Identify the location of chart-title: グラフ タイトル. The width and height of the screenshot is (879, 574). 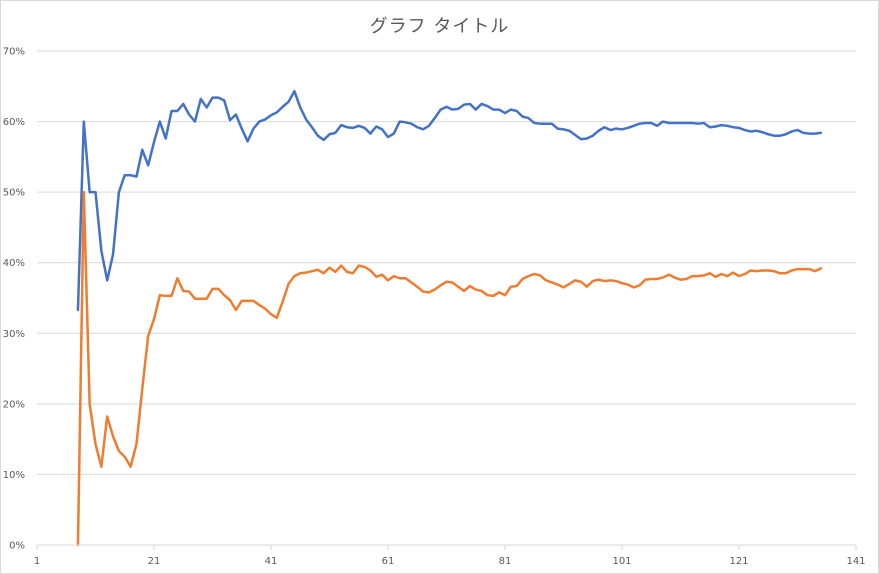
(439, 26).